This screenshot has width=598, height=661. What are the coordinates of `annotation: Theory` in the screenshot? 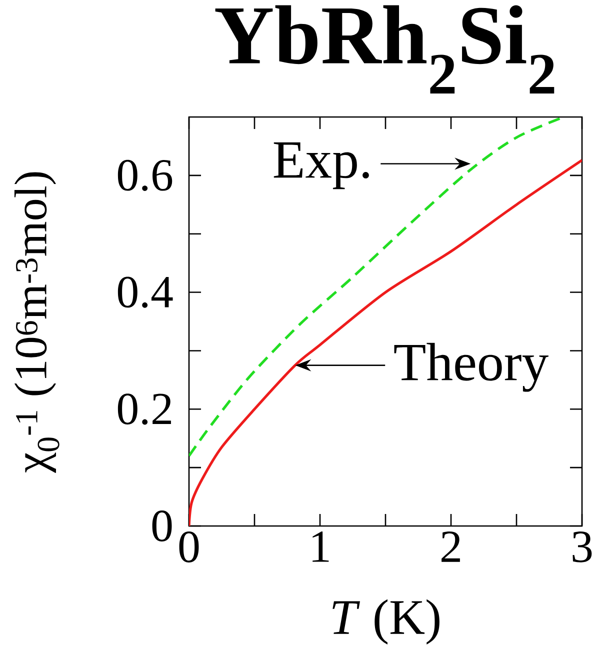 It's located at (471, 367).